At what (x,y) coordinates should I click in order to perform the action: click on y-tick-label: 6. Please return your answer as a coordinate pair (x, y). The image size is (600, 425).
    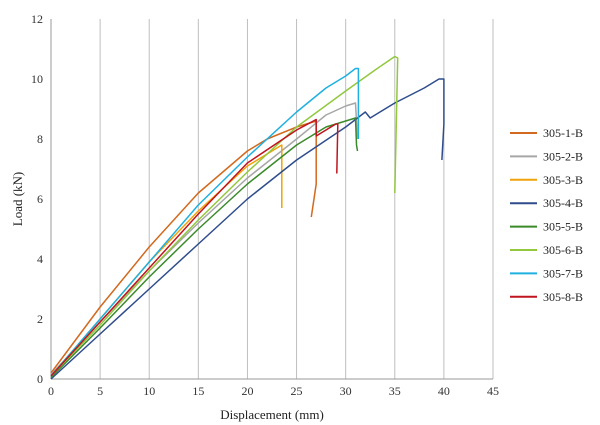
    Looking at the image, I should click on (40, 199).